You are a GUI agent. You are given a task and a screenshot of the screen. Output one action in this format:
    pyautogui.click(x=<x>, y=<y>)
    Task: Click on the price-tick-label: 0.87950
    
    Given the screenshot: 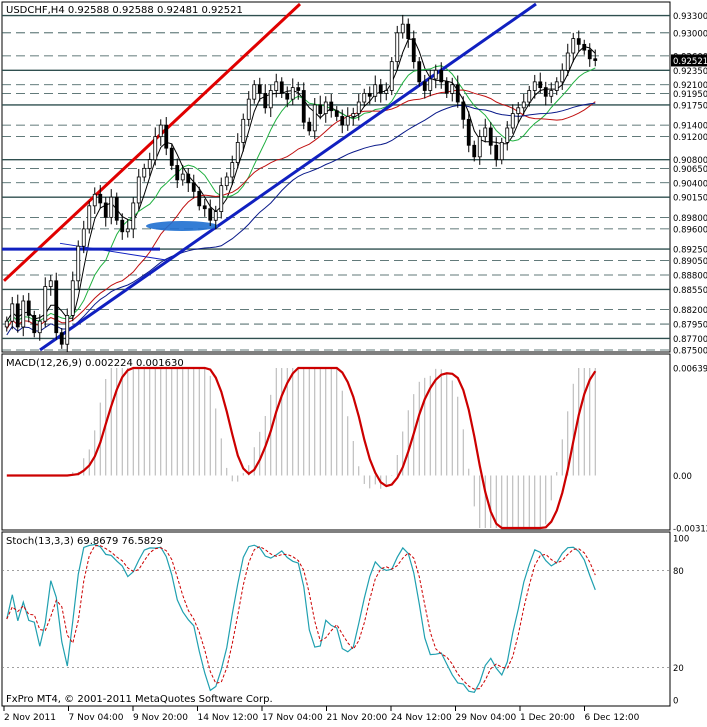 What is the action you would take?
    pyautogui.click(x=690, y=326)
    